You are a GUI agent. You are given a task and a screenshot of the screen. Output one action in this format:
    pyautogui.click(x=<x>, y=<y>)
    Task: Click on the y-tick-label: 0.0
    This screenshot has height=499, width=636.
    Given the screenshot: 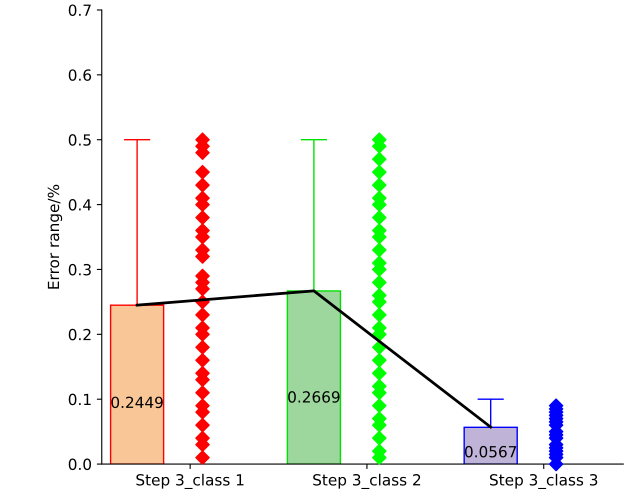 What is the action you would take?
    pyautogui.click(x=80, y=464)
    